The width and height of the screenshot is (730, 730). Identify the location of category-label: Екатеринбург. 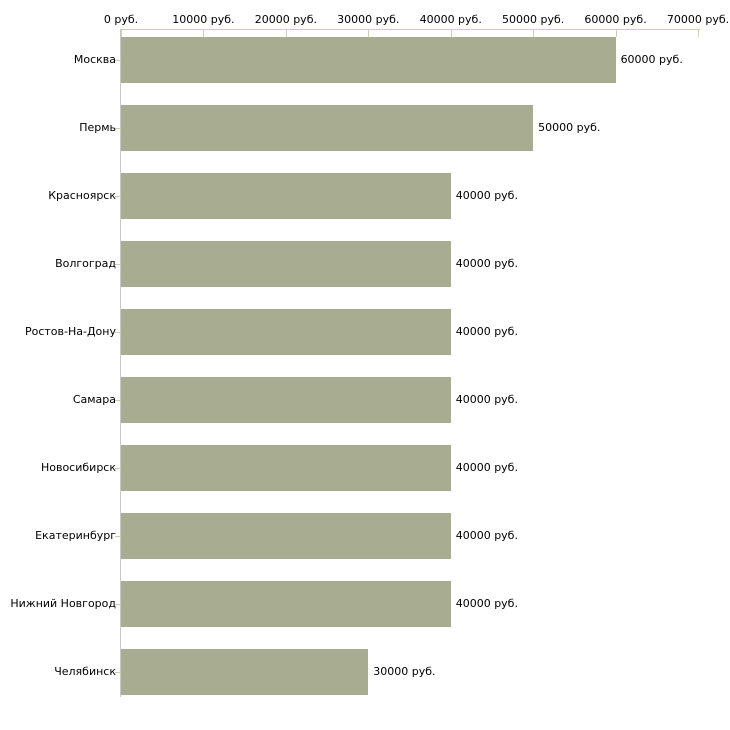
(75, 535).